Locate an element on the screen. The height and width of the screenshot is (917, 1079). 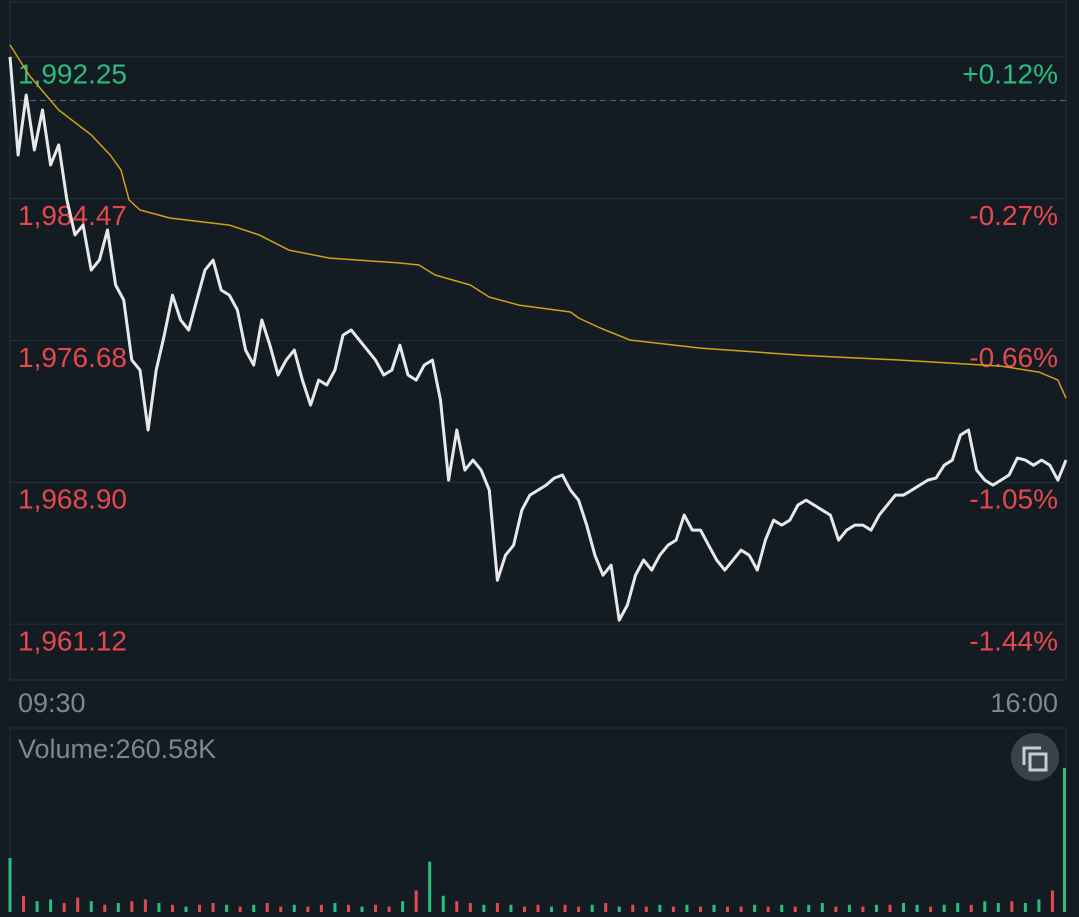
y2-tick-label: -1.44% is located at coordinates (1013, 640).